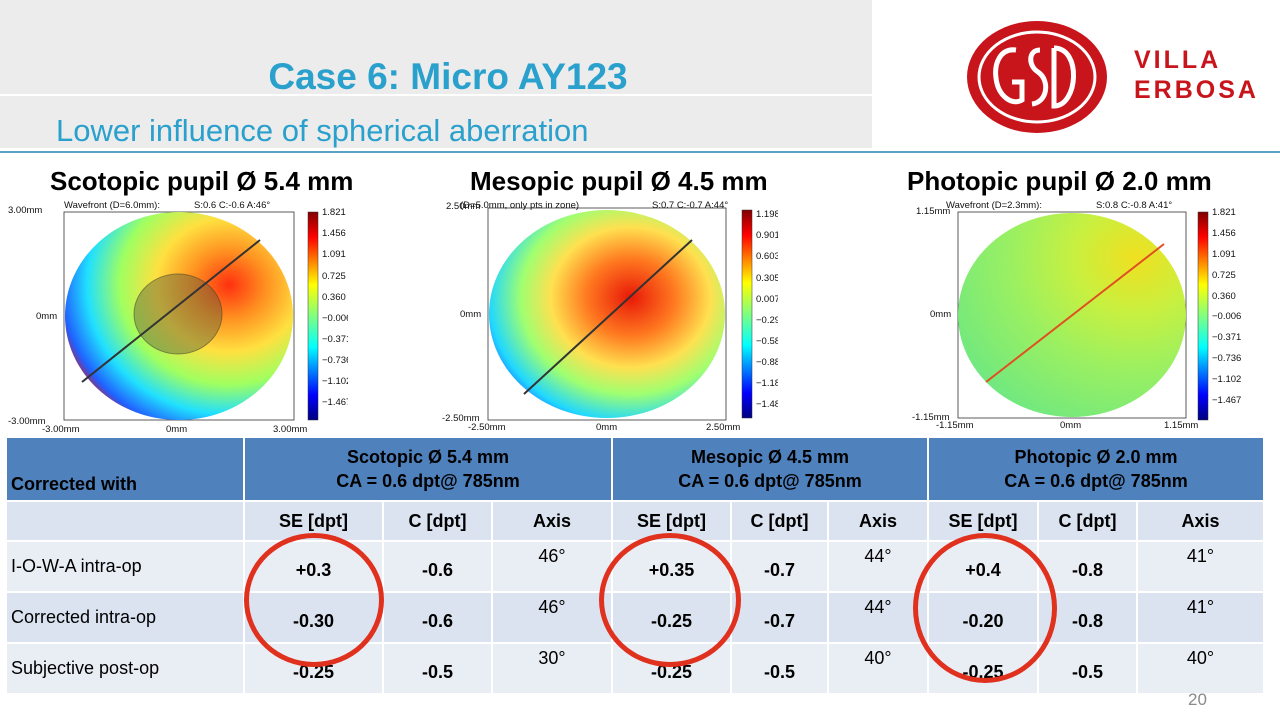 The image size is (1280, 720). I want to click on x-axis-right-label: 3.00mm, so click(290, 429).